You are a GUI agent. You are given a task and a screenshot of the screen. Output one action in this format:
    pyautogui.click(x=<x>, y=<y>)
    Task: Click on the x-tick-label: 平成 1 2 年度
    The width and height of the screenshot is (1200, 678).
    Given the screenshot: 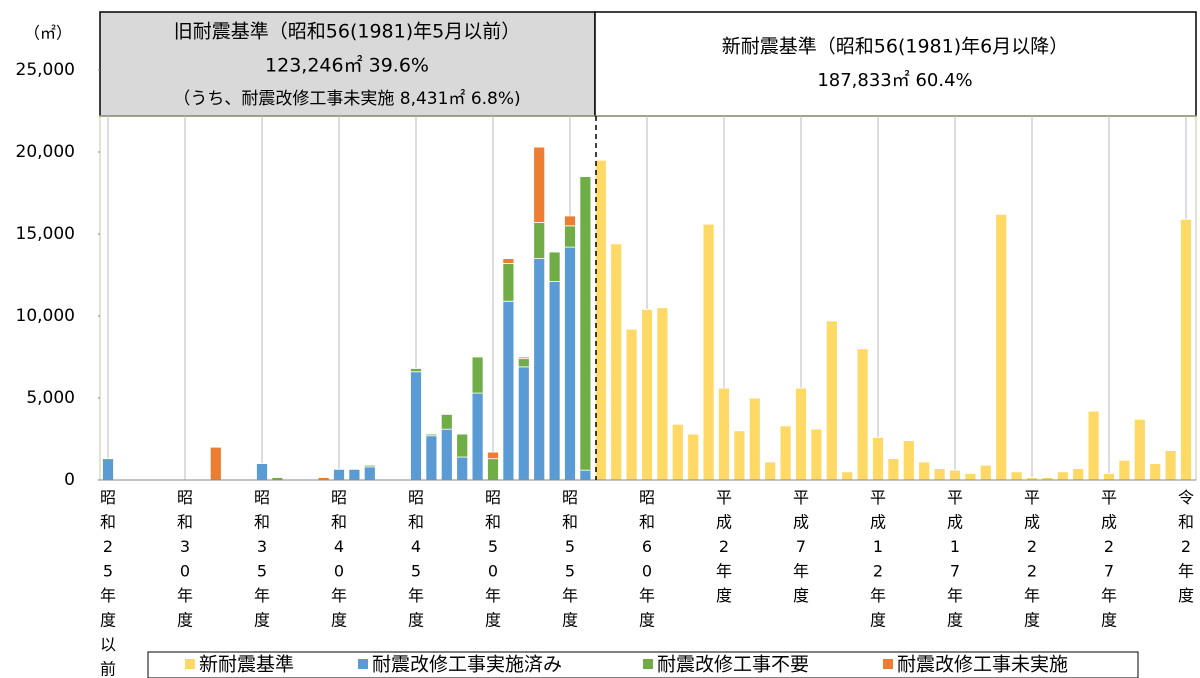 What is the action you would take?
    pyautogui.click(x=878, y=559)
    